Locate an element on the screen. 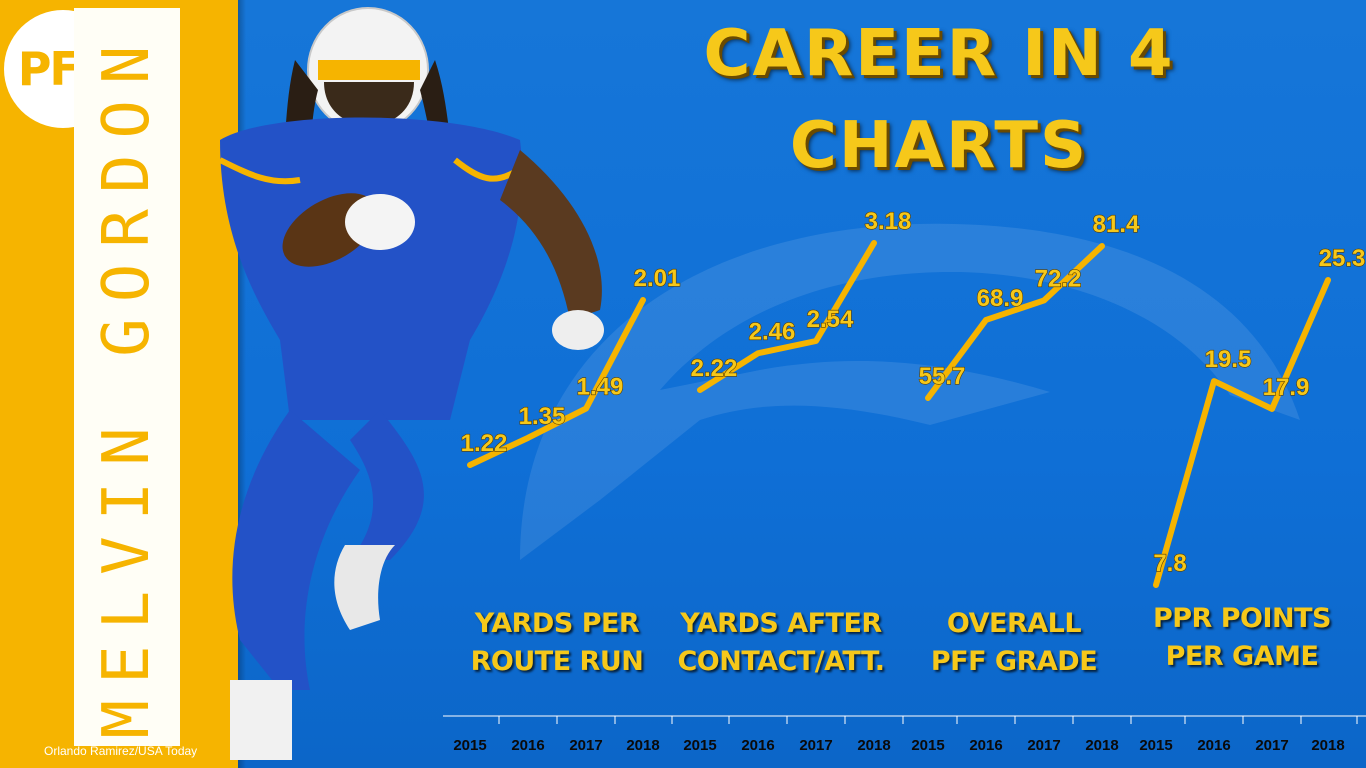 The image size is (1366, 768). chart-label-line: PFF GRADE is located at coordinates (1014, 661).